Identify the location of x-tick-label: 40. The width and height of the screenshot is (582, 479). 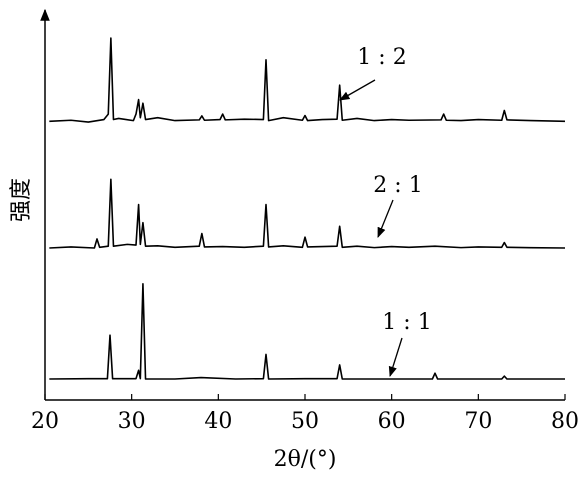
(218, 421).